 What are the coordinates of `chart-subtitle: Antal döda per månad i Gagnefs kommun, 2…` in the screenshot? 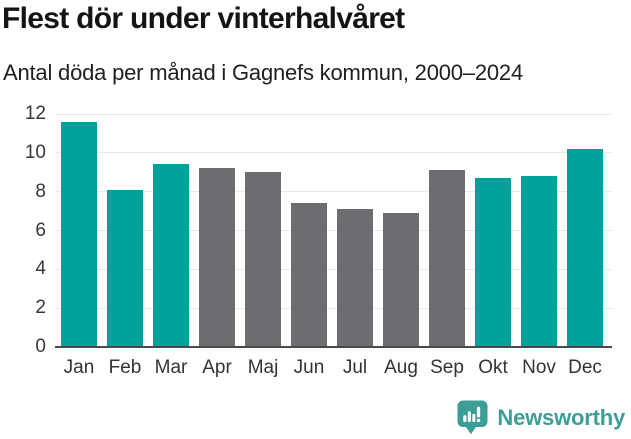 It's located at (263, 72).